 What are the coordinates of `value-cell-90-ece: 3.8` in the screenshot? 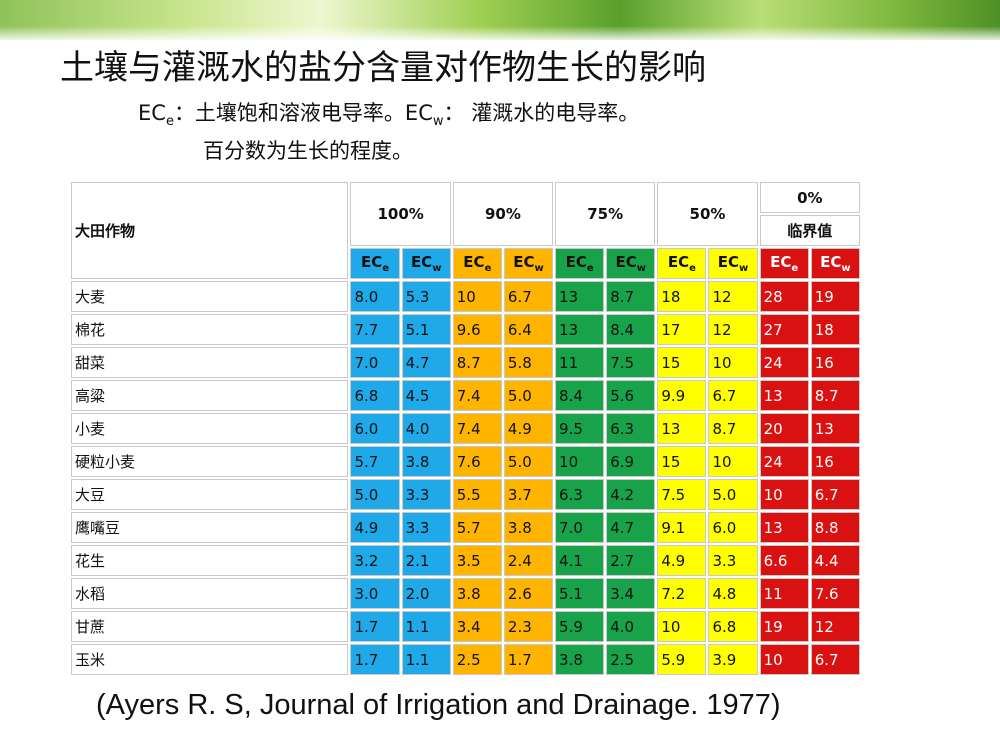 It's located at (477, 593).